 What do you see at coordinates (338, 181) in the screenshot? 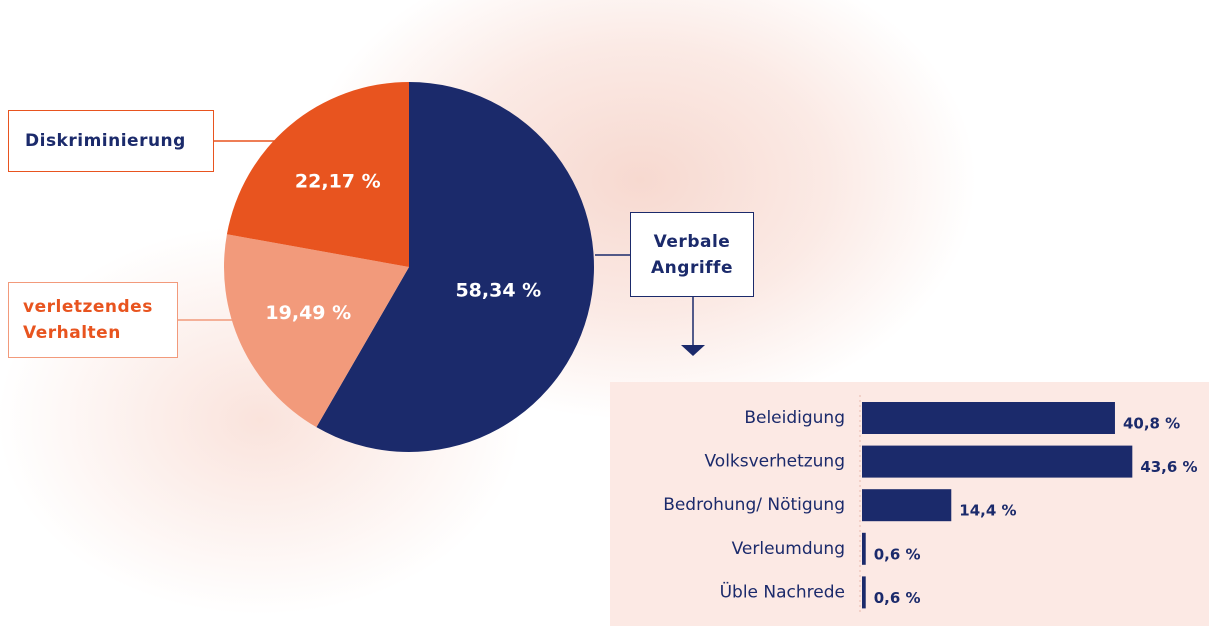
I see `value-label: 22,17 %` at bounding box center [338, 181].